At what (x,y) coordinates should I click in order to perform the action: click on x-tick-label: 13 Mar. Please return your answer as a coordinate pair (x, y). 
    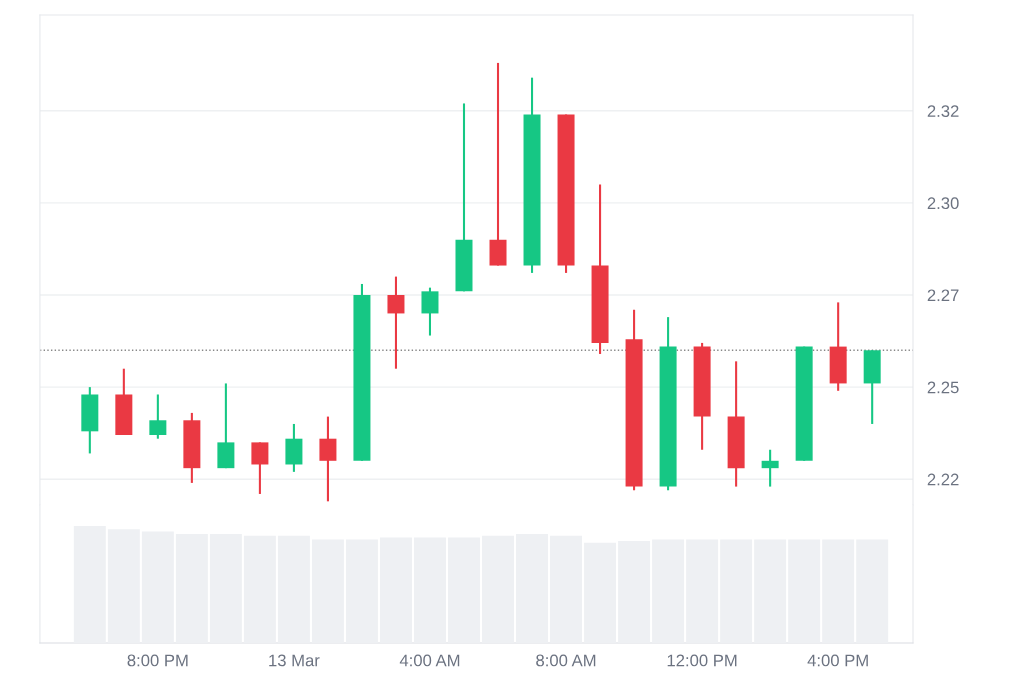
    Looking at the image, I should click on (294, 660).